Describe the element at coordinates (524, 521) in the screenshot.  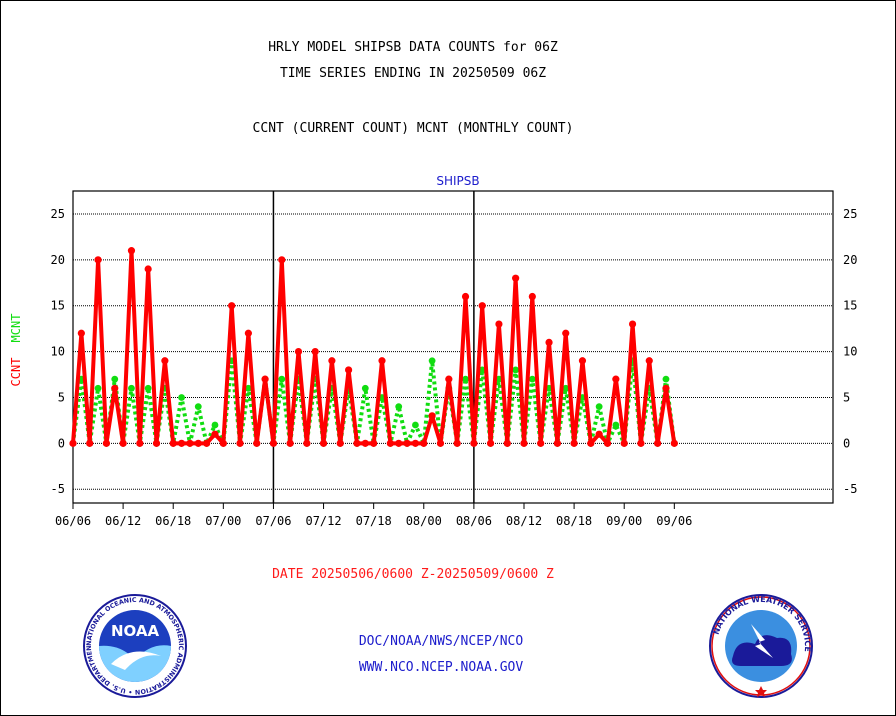
I see `x-tick-label: 08/12` at that location.